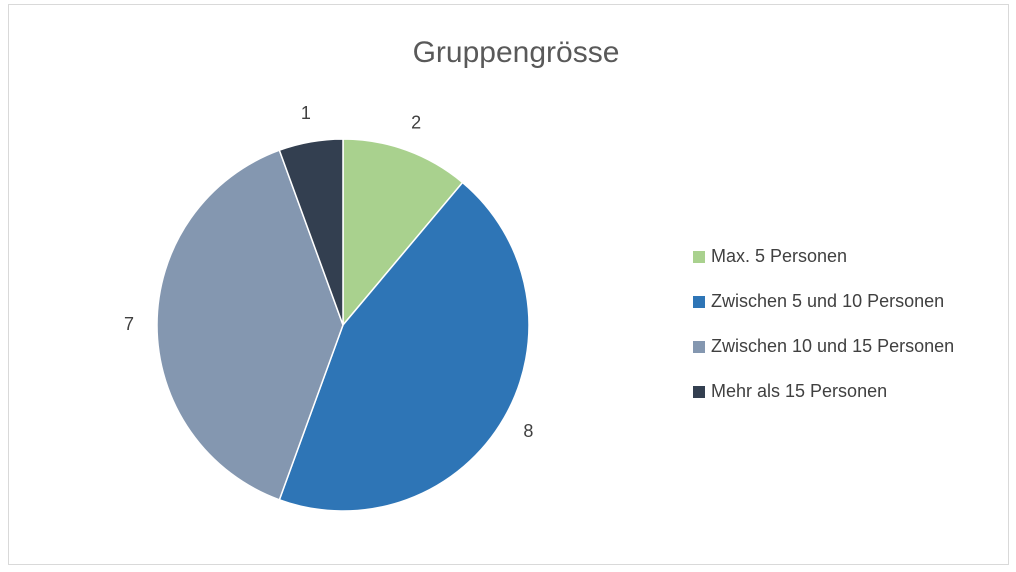 This screenshot has width=1016, height=572. What do you see at coordinates (799, 391) in the screenshot?
I see `legend-label: Mehr als 15 Personen` at bounding box center [799, 391].